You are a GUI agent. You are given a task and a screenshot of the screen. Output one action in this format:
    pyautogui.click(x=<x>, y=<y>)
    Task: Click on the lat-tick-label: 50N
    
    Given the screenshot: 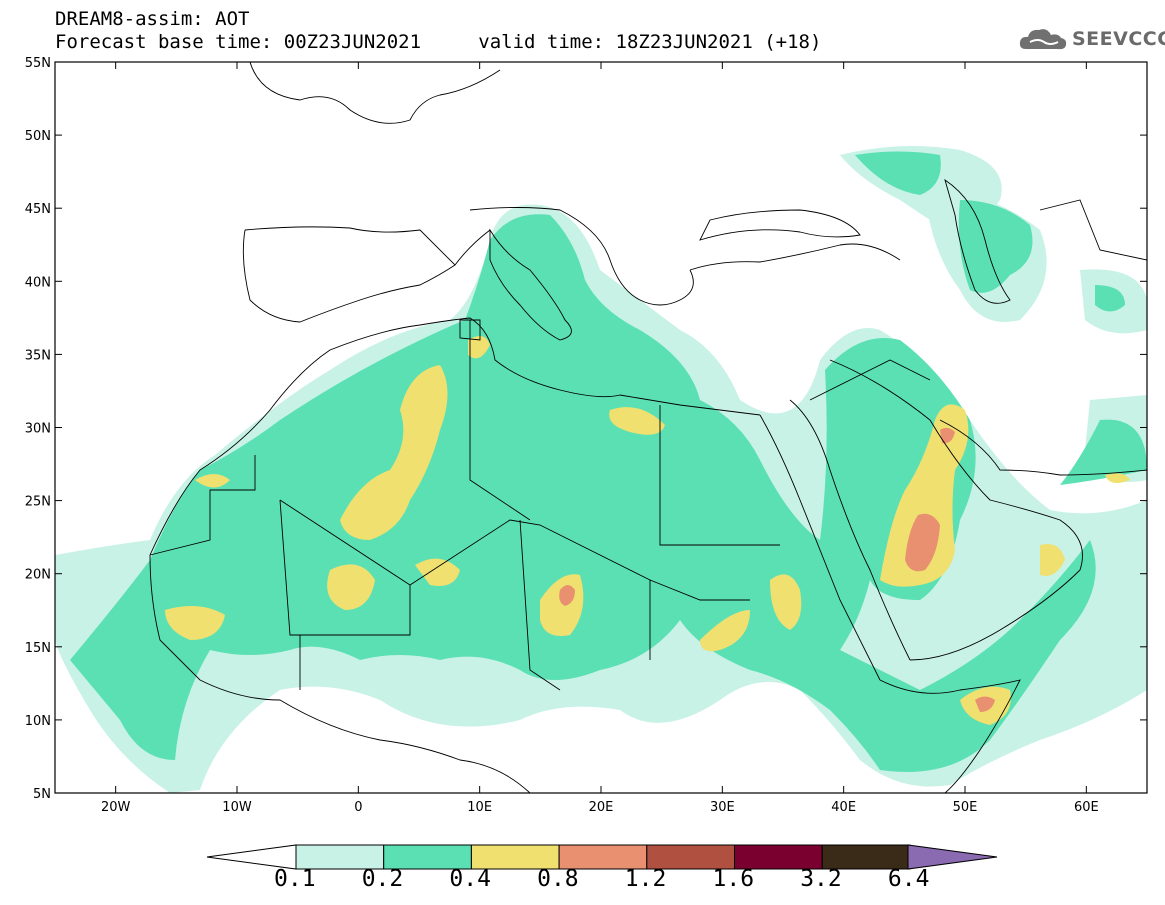 What is the action you would take?
    pyautogui.click(x=38, y=136)
    